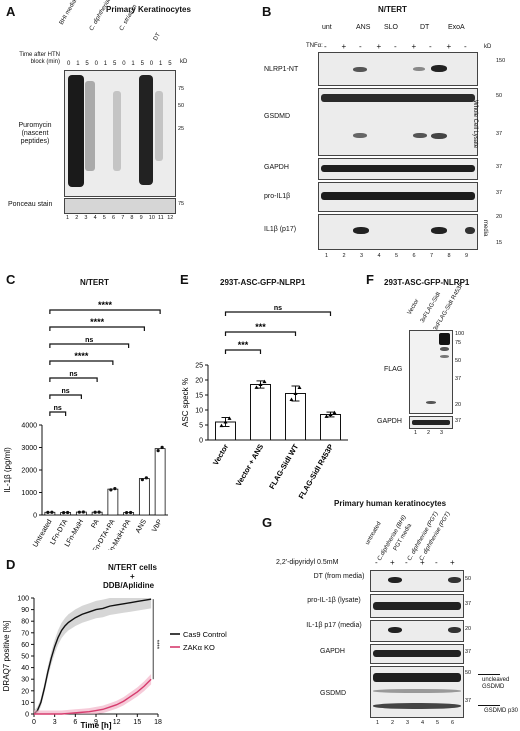 The image size is (520, 731). Describe the element at coordinates (35, 133) in the screenshot. I see `row-label: Puromycin (nascent peptides)` at that location.